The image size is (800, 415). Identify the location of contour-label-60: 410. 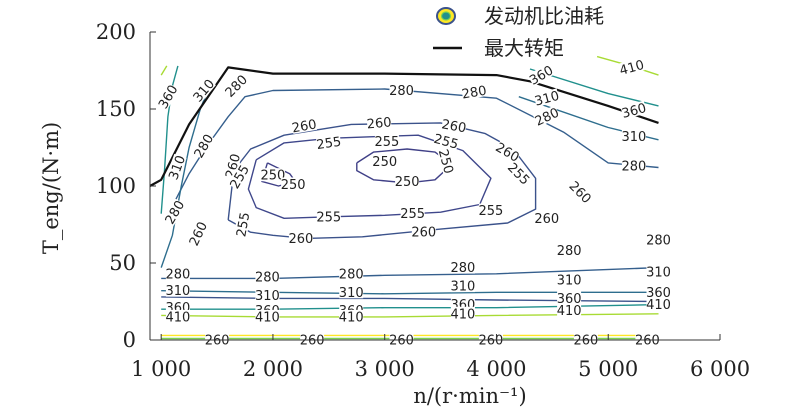
(462, 314).